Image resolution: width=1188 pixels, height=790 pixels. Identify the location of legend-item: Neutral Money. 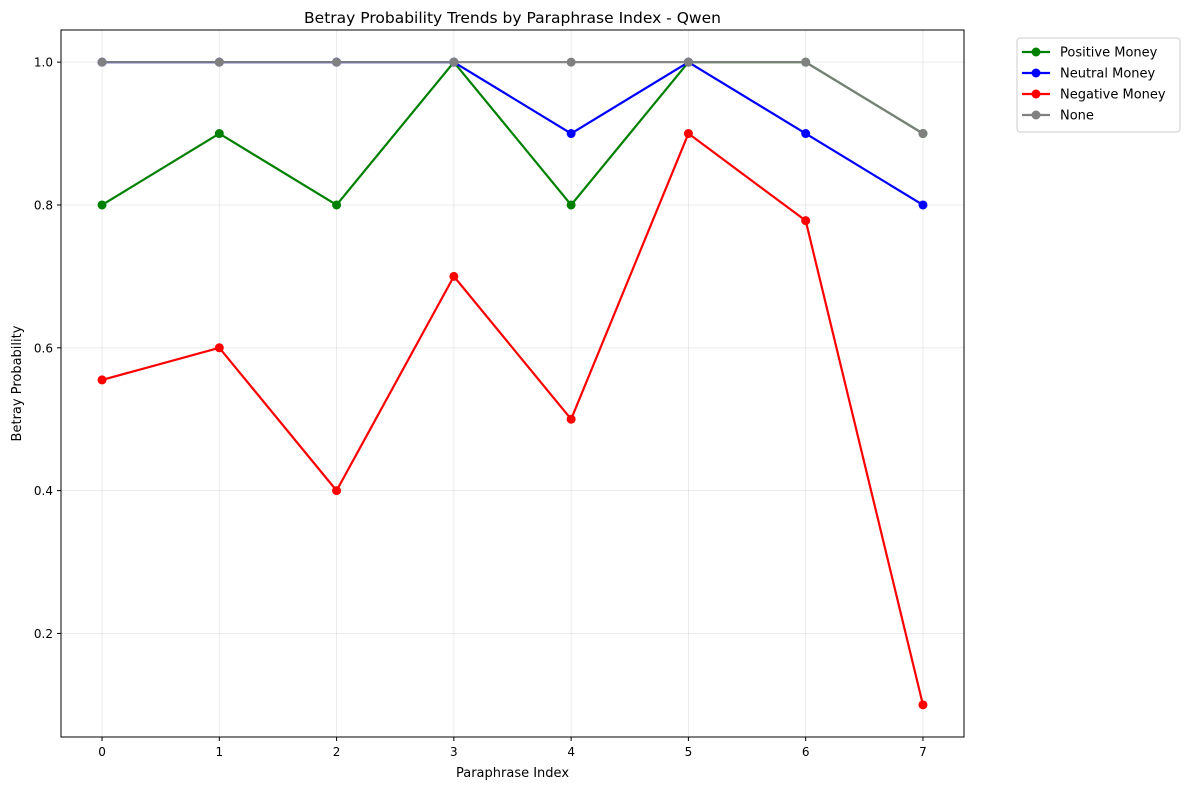
(1089, 74).